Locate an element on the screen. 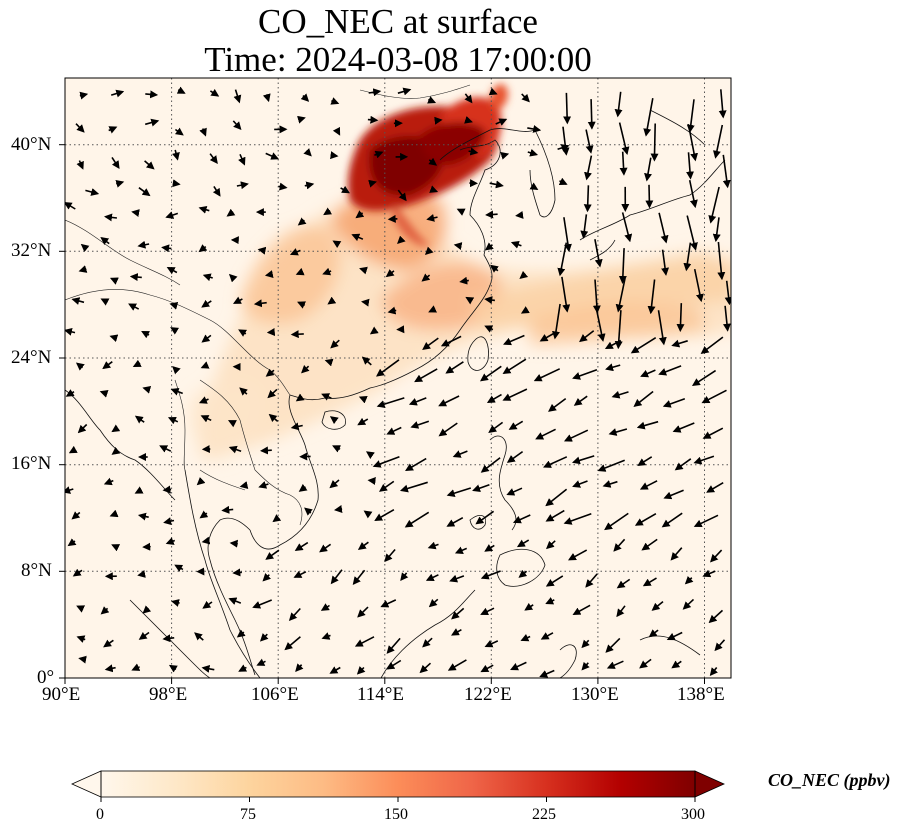  lon-tick-label: 138°E is located at coordinates (701, 694).